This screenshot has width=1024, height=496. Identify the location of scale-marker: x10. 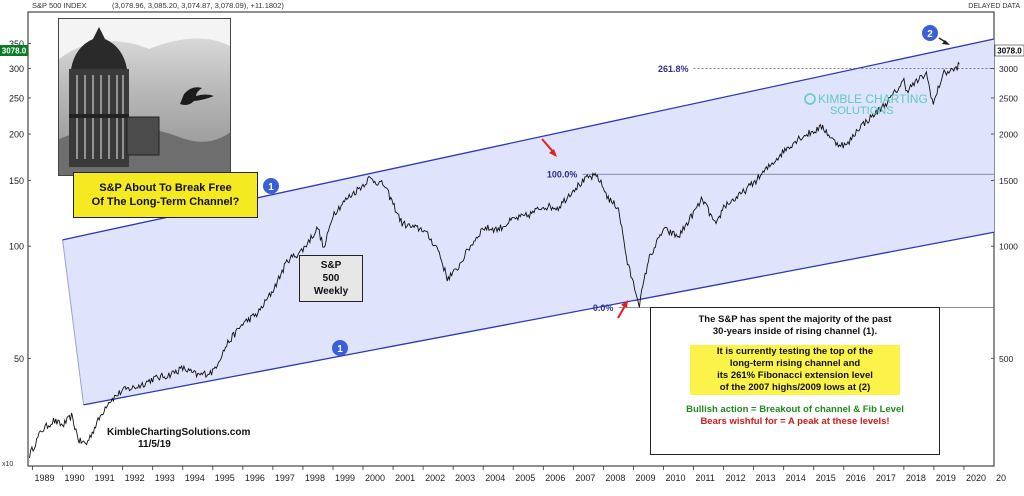
(7, 464).